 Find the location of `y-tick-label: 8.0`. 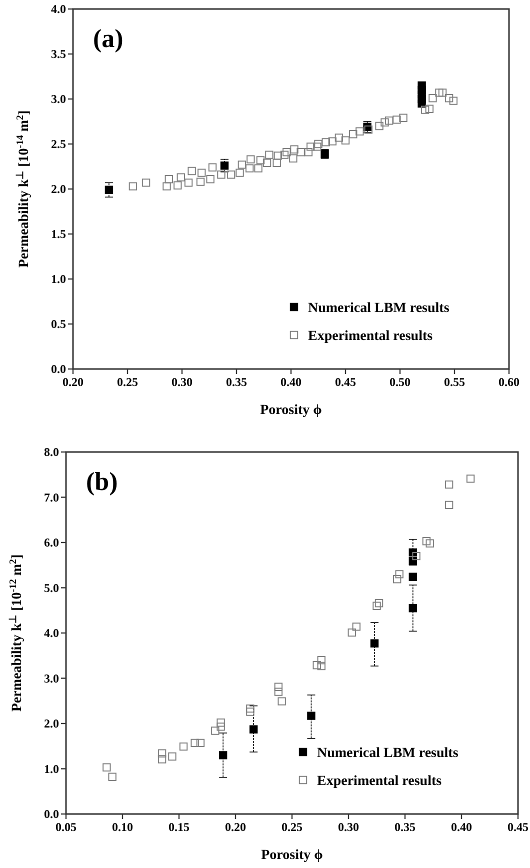

y-tick-label: 8.0 is located at coordinates (51, 452).